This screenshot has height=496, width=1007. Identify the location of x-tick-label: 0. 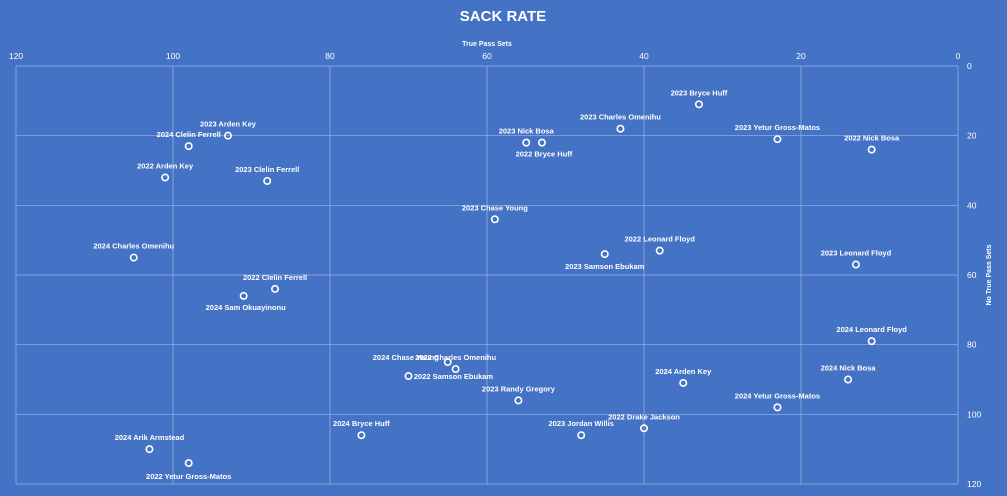
(958, 56).